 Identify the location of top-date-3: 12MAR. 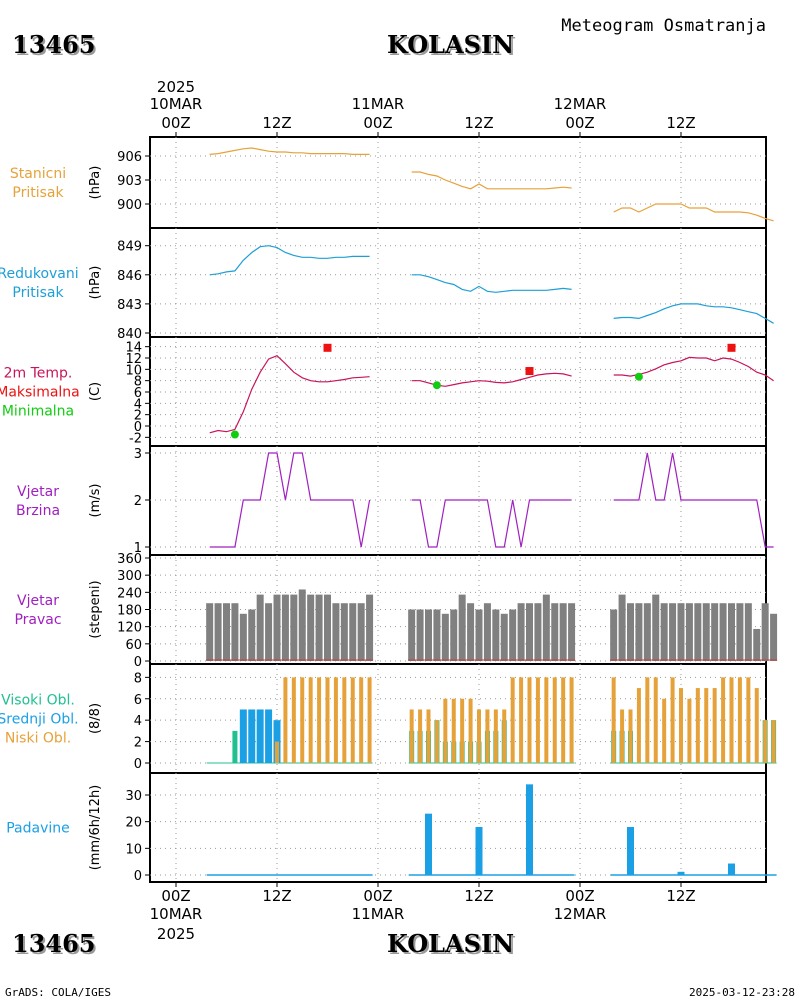
(580, 104).